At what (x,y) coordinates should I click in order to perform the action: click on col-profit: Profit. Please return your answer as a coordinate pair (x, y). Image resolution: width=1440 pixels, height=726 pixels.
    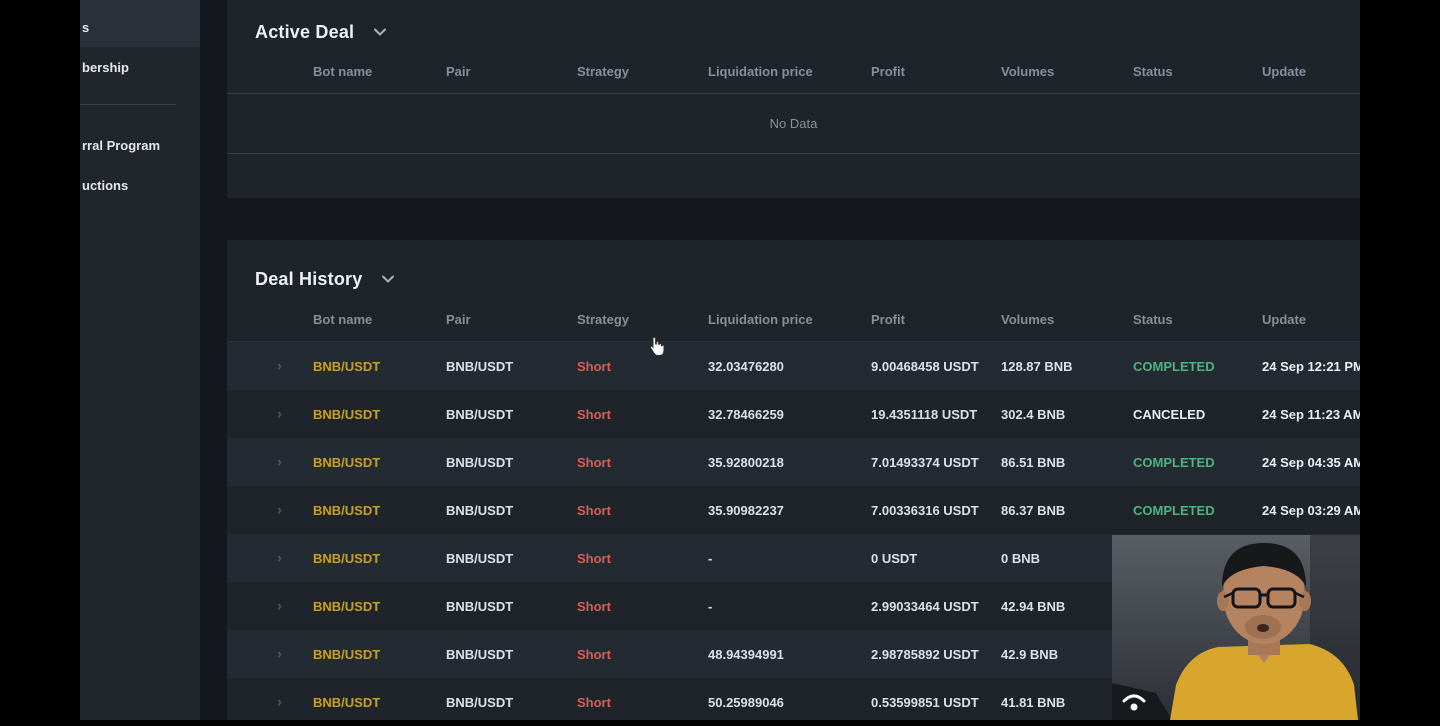
    Looking at the image, I should click on (888, 319).